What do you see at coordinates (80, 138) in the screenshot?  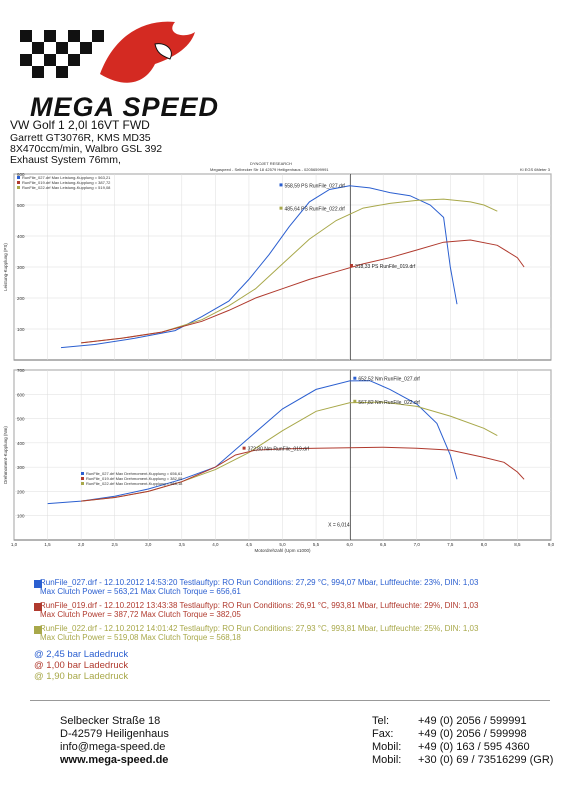 I see `car-spec-line: Garrett GT3076R, KMS MD35` at bounding box center [80, 138].